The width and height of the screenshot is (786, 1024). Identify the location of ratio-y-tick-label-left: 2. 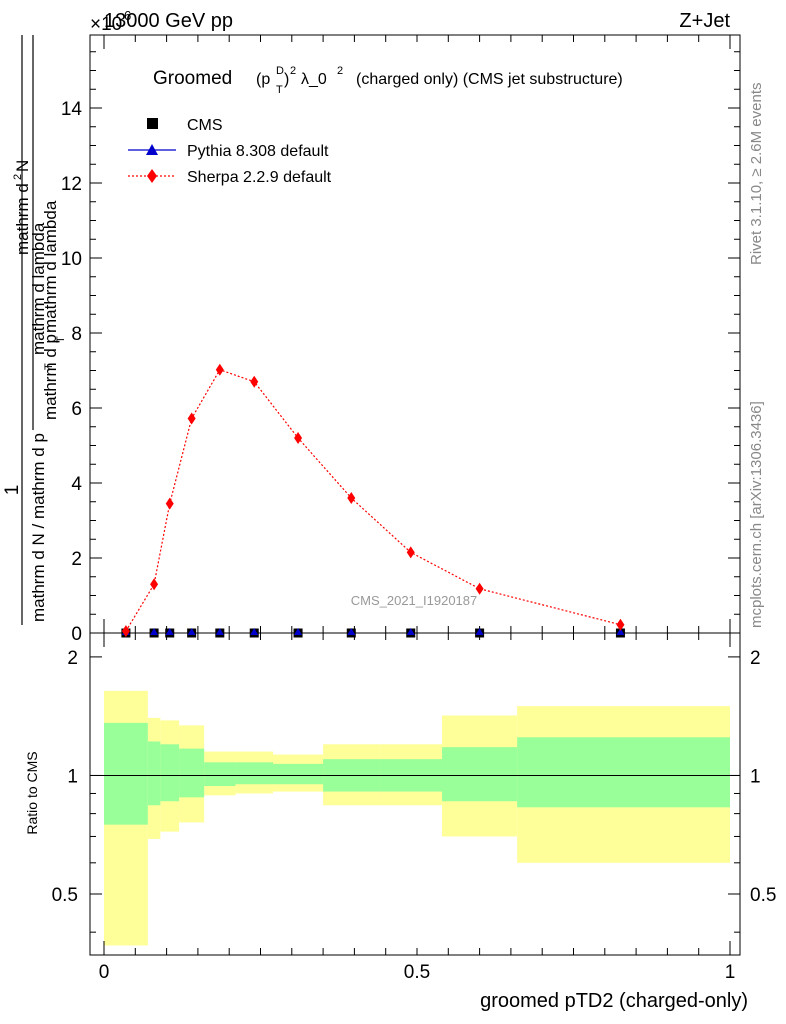
(72, 658).